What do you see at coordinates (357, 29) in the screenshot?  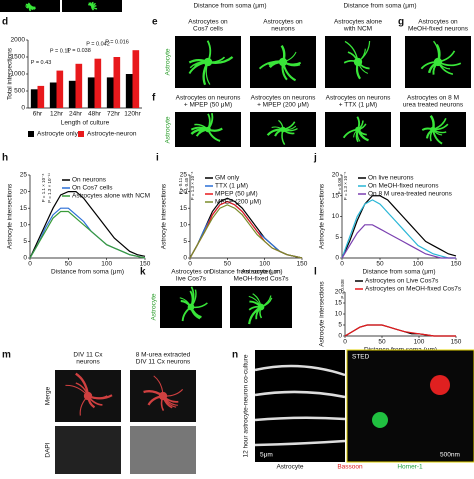 I see `caption: with NCM` at bounding box center [357, 29].